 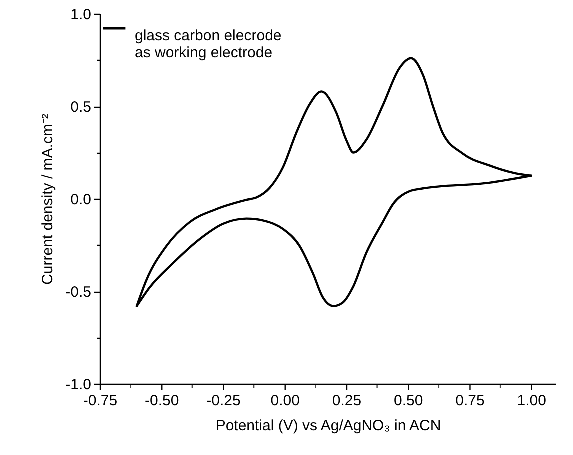 What do you see at coordinates (285, 401) in the screenshot?
I see `x-tick-label: 0.00` at bounding box center [285, 401].